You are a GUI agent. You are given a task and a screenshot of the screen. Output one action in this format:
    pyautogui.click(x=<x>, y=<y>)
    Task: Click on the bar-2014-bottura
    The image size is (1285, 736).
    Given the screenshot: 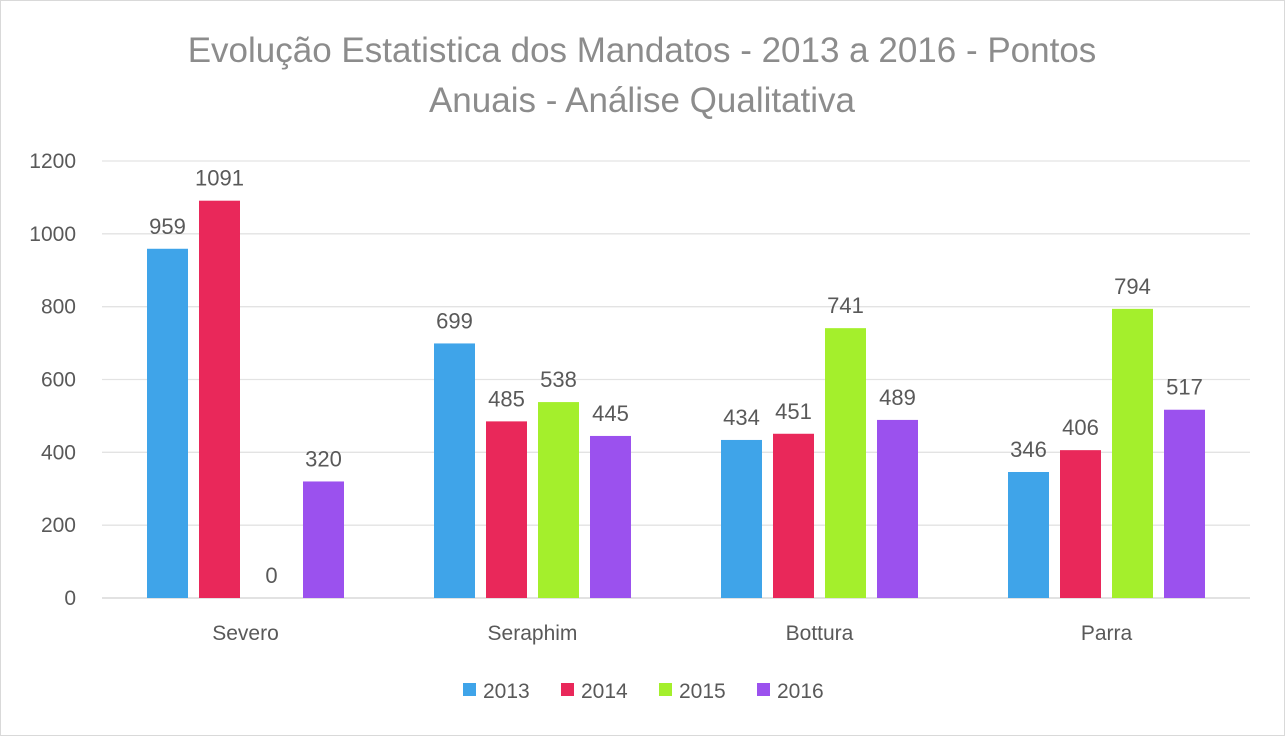 What is the action you would take?
    pyautogui.click(x=793, y=515)
    